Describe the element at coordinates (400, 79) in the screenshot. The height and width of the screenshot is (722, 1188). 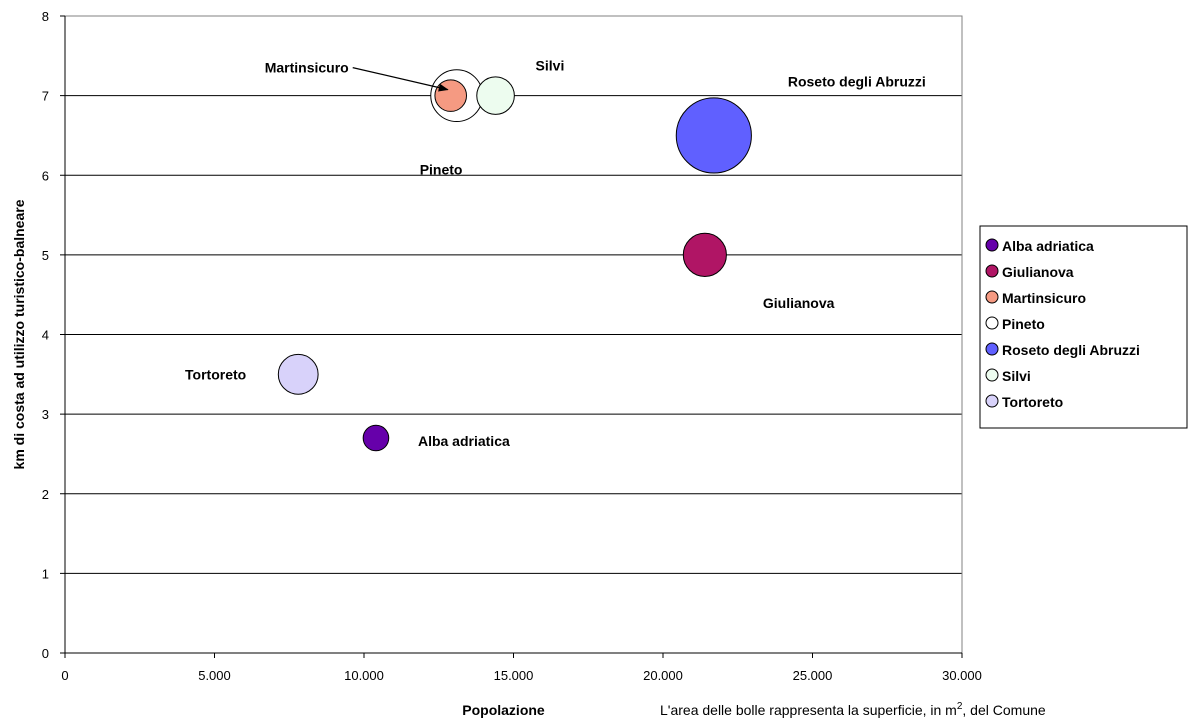
I see `leader-arrow` at that location.